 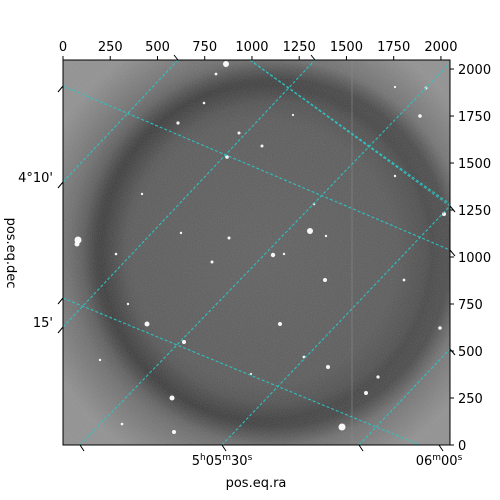 I want to click on right-tick-label: 500, so click(x=470, y=352).